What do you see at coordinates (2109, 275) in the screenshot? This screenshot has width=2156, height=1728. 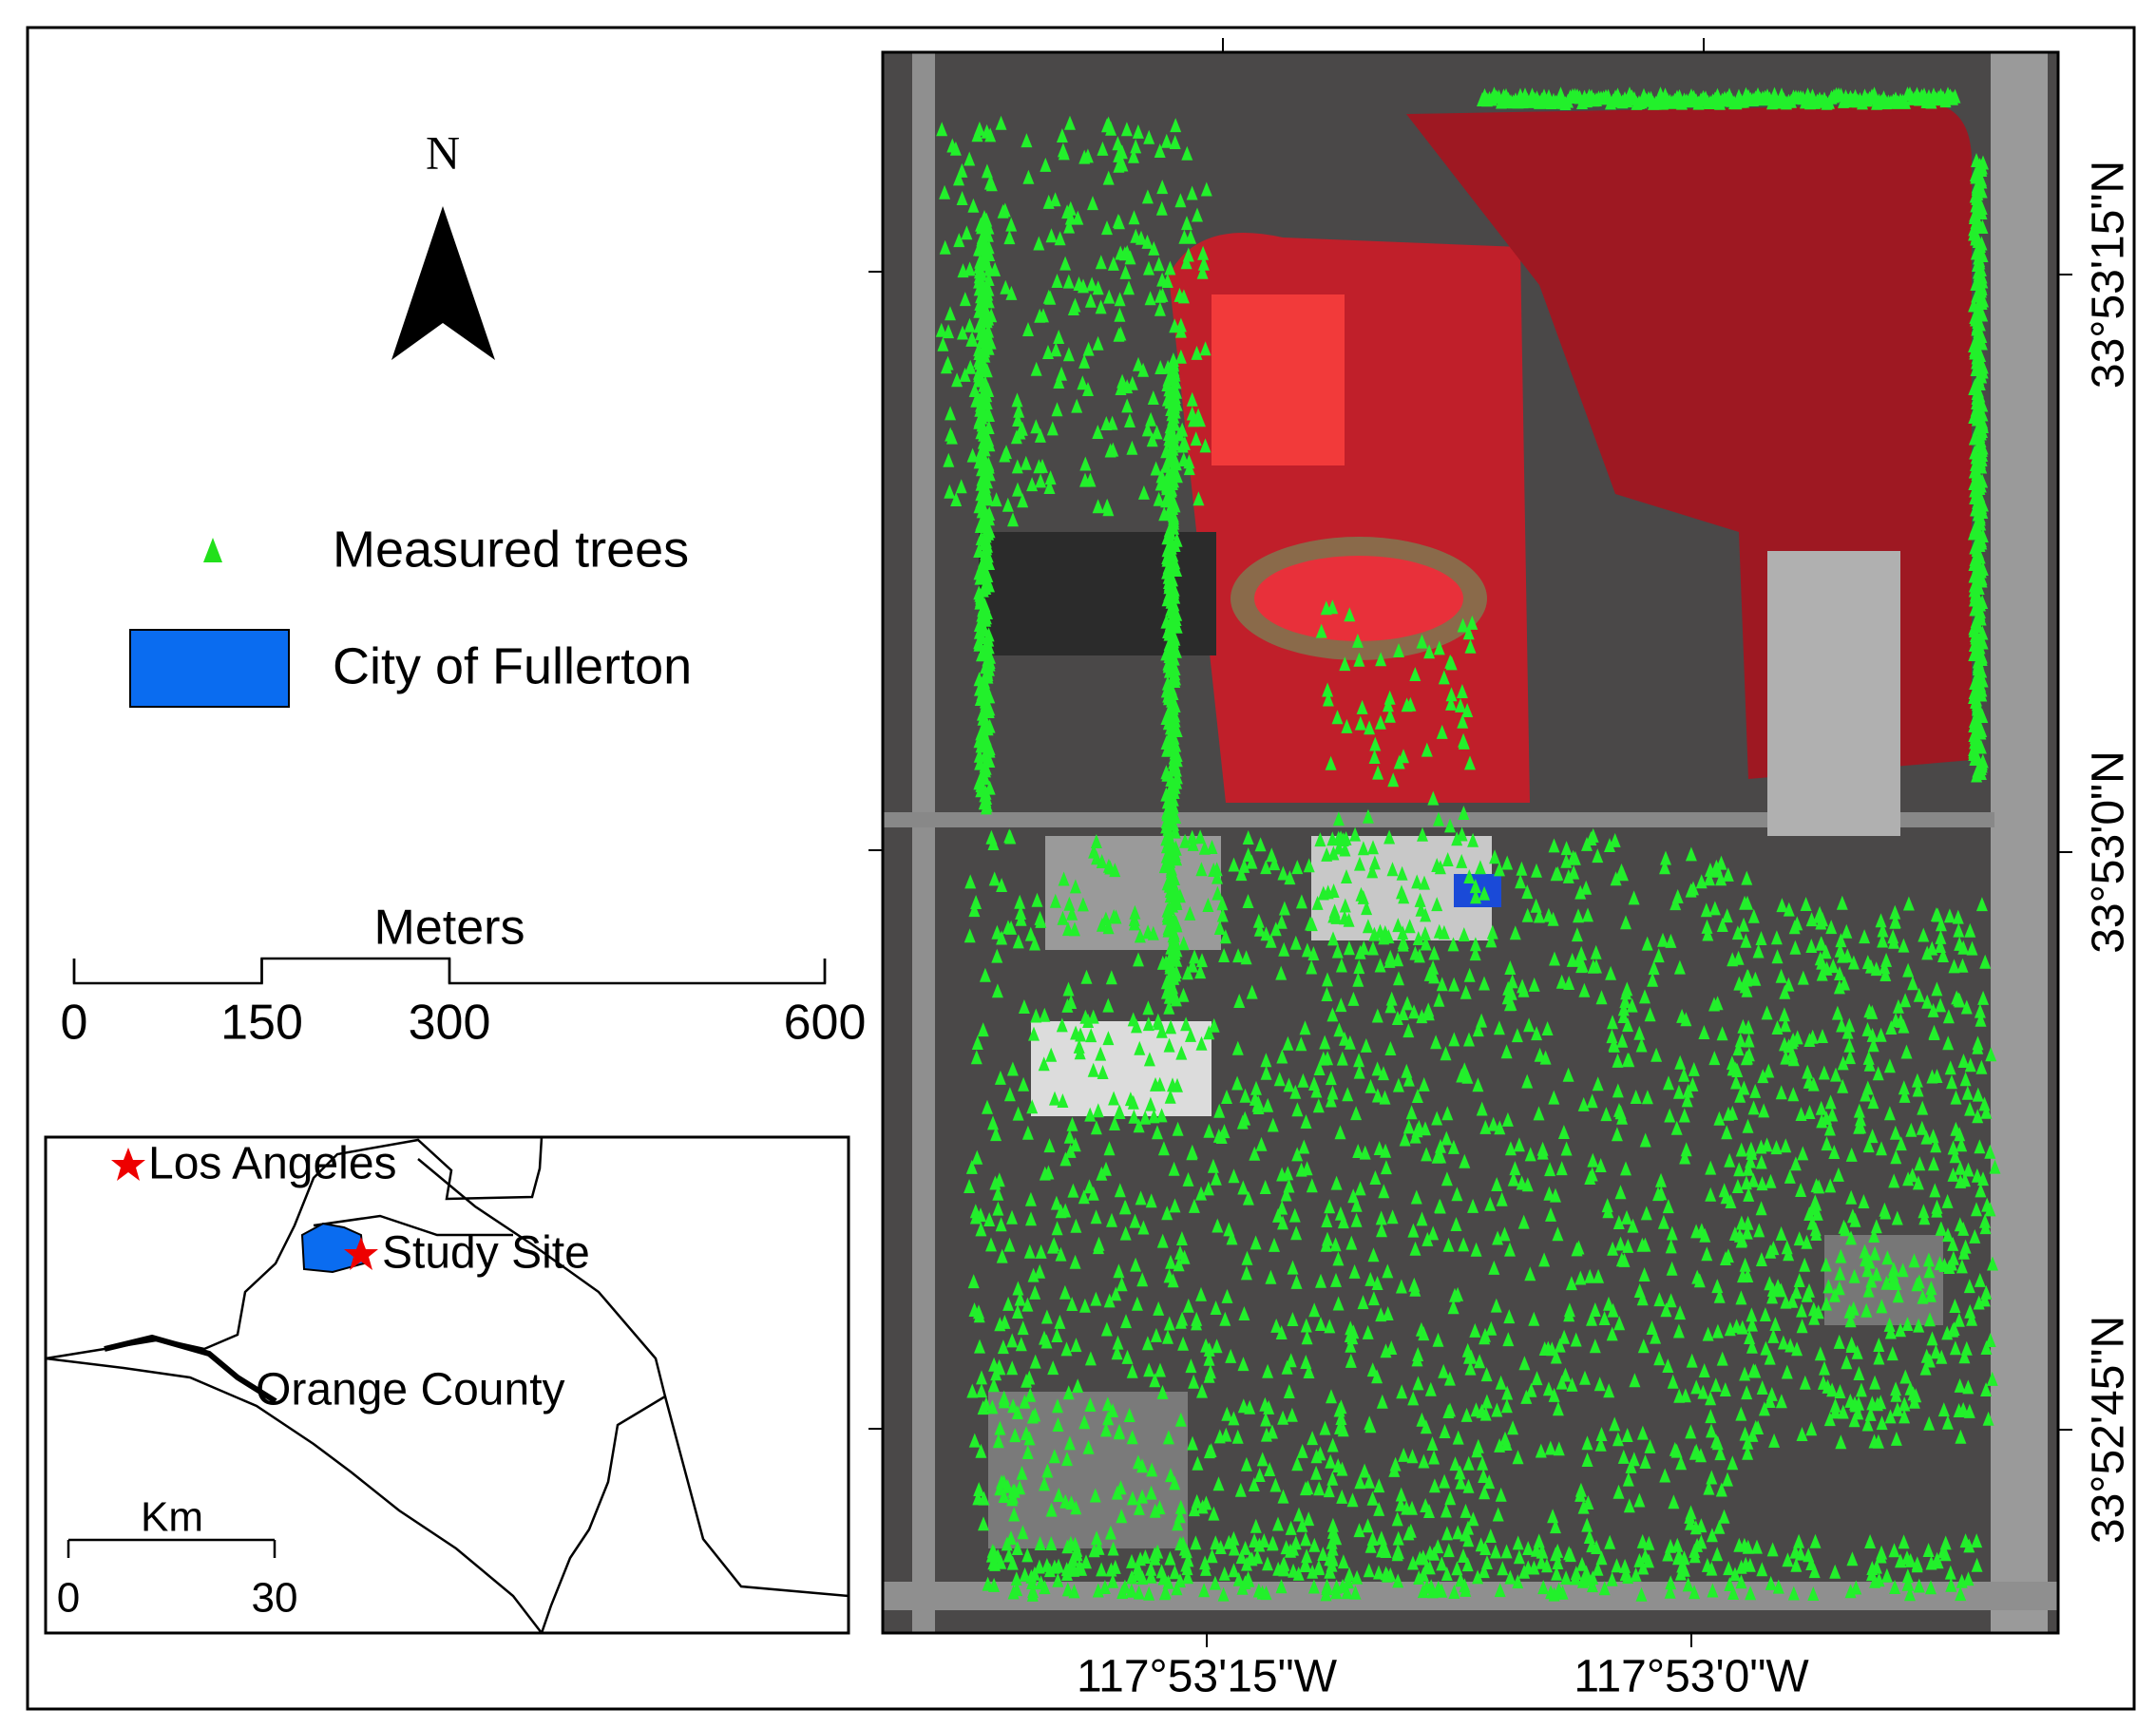 I see `latitude-label: 33°53'15"N` at bounding box center [2109, 275].